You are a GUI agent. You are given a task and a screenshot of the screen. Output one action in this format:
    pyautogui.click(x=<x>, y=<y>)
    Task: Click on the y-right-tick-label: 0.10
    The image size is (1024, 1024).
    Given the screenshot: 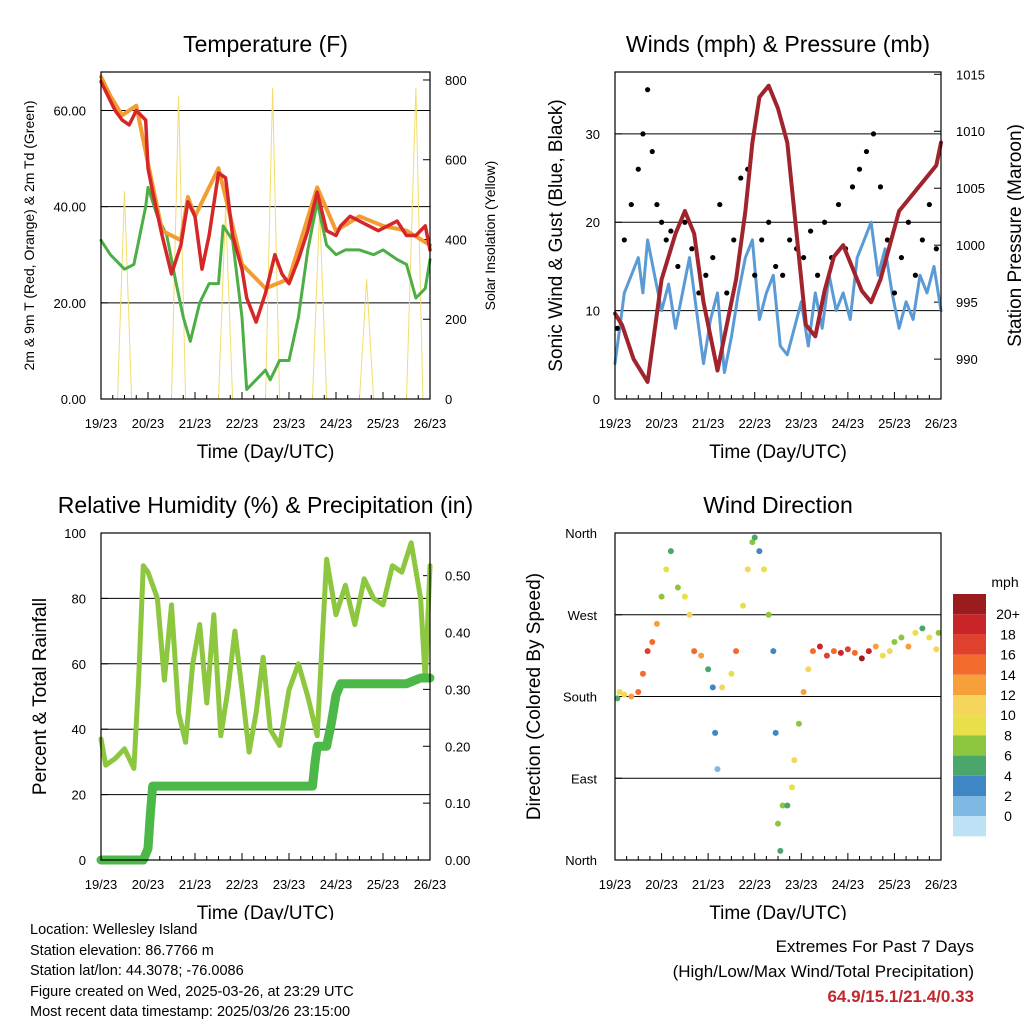 What is the action you would take?
    pyautogui.click(x=457, y=803)
    